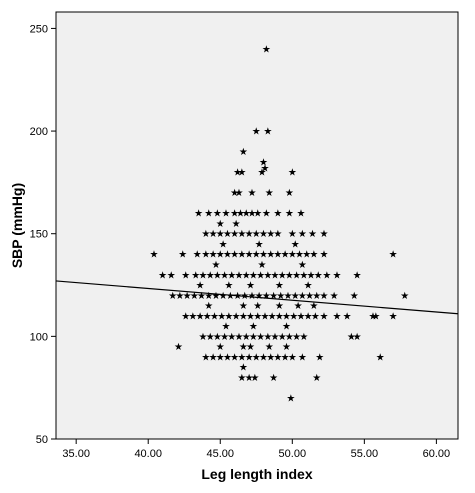 Image resolution: width=475 pixels, height=493 pixels. Describe the element at coordinates (256, 474) in the screenshot. I see `x-axis-label: Leg length index` at that location.